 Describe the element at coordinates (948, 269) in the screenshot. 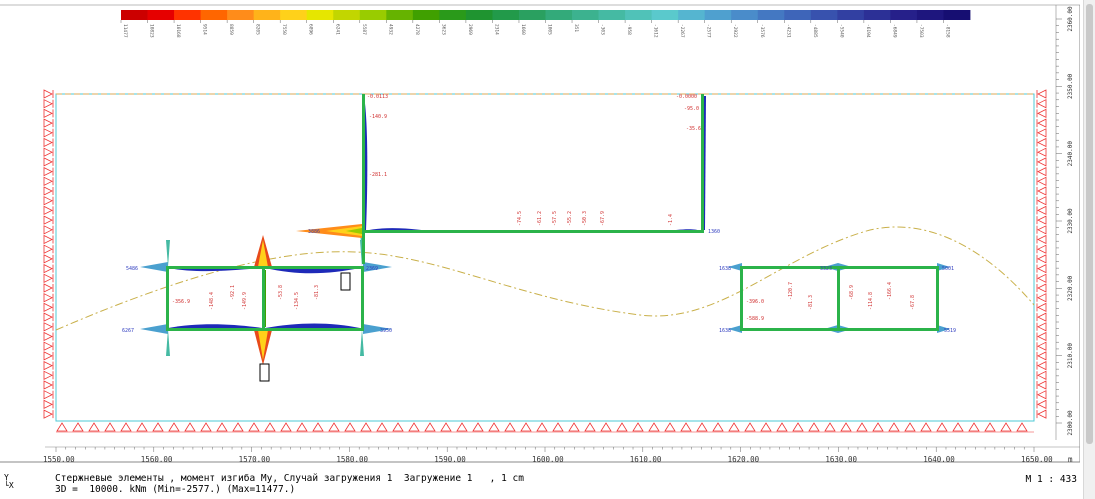

I see `node-label: 5001` at that location.